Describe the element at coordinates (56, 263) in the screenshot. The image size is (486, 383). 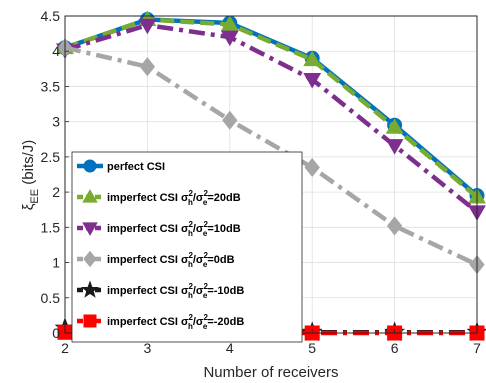
I see `y-tick-label: 1` at that location.